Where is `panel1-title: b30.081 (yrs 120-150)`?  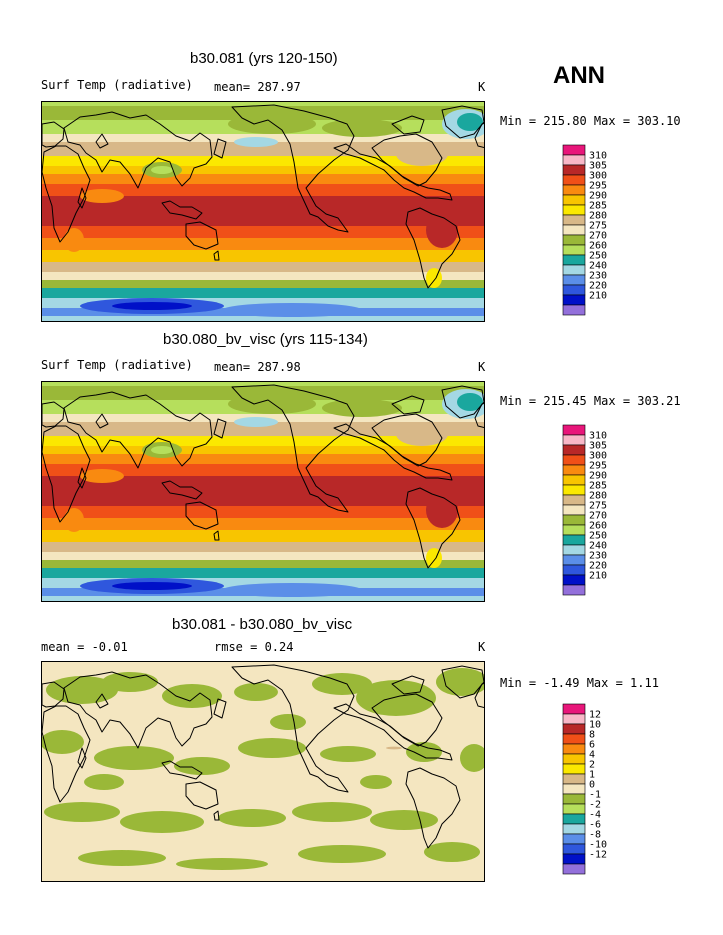 panel1-title: b30.081 (yrs 120-150) is located at coordinates (264, 58).